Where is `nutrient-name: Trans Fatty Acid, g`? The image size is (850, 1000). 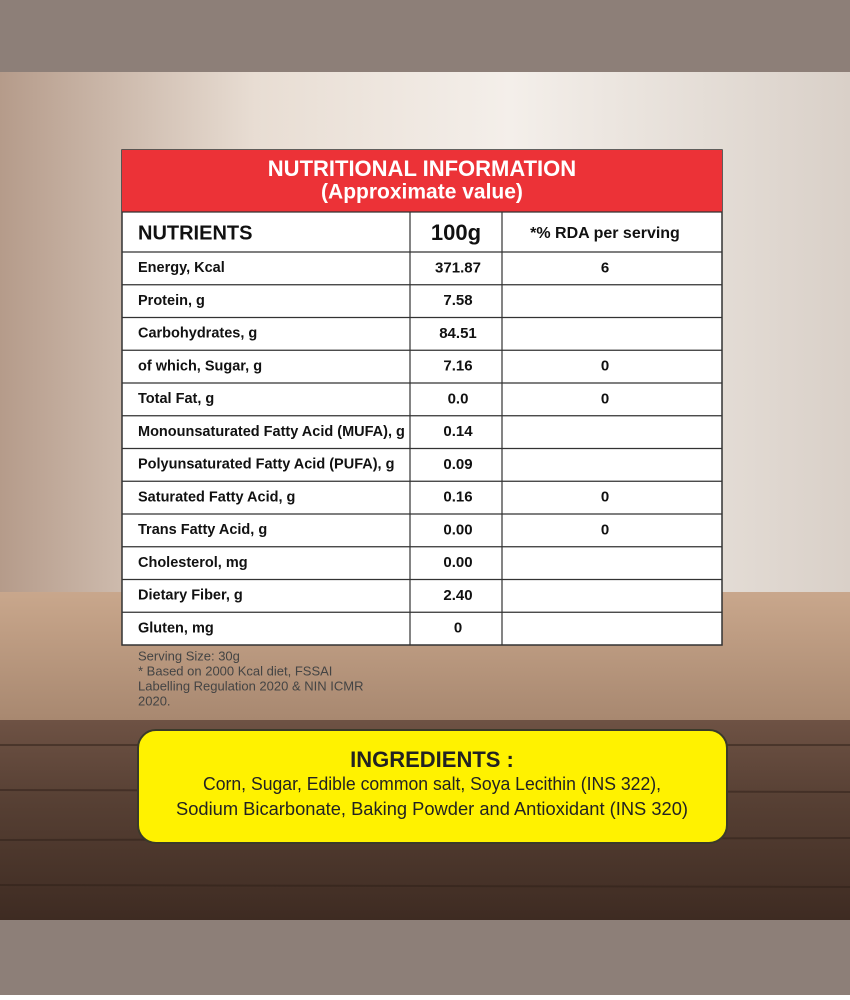 nutrient-name: Trans Fatty Acid, g is located at coordinates (202, 530).